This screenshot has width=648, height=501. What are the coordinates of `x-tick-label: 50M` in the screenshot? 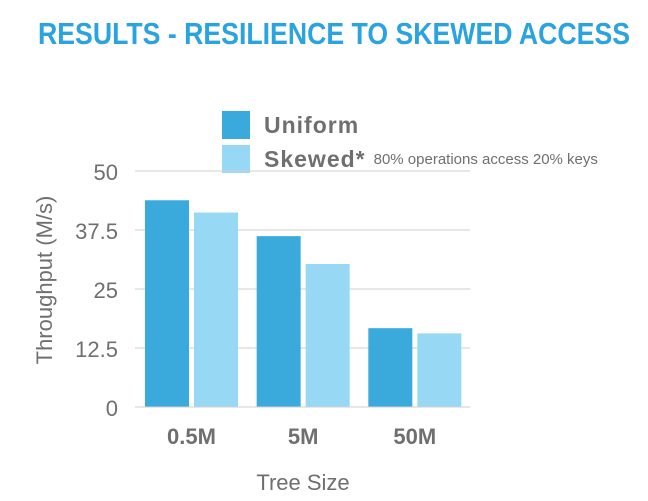 It's located at (414, 436).